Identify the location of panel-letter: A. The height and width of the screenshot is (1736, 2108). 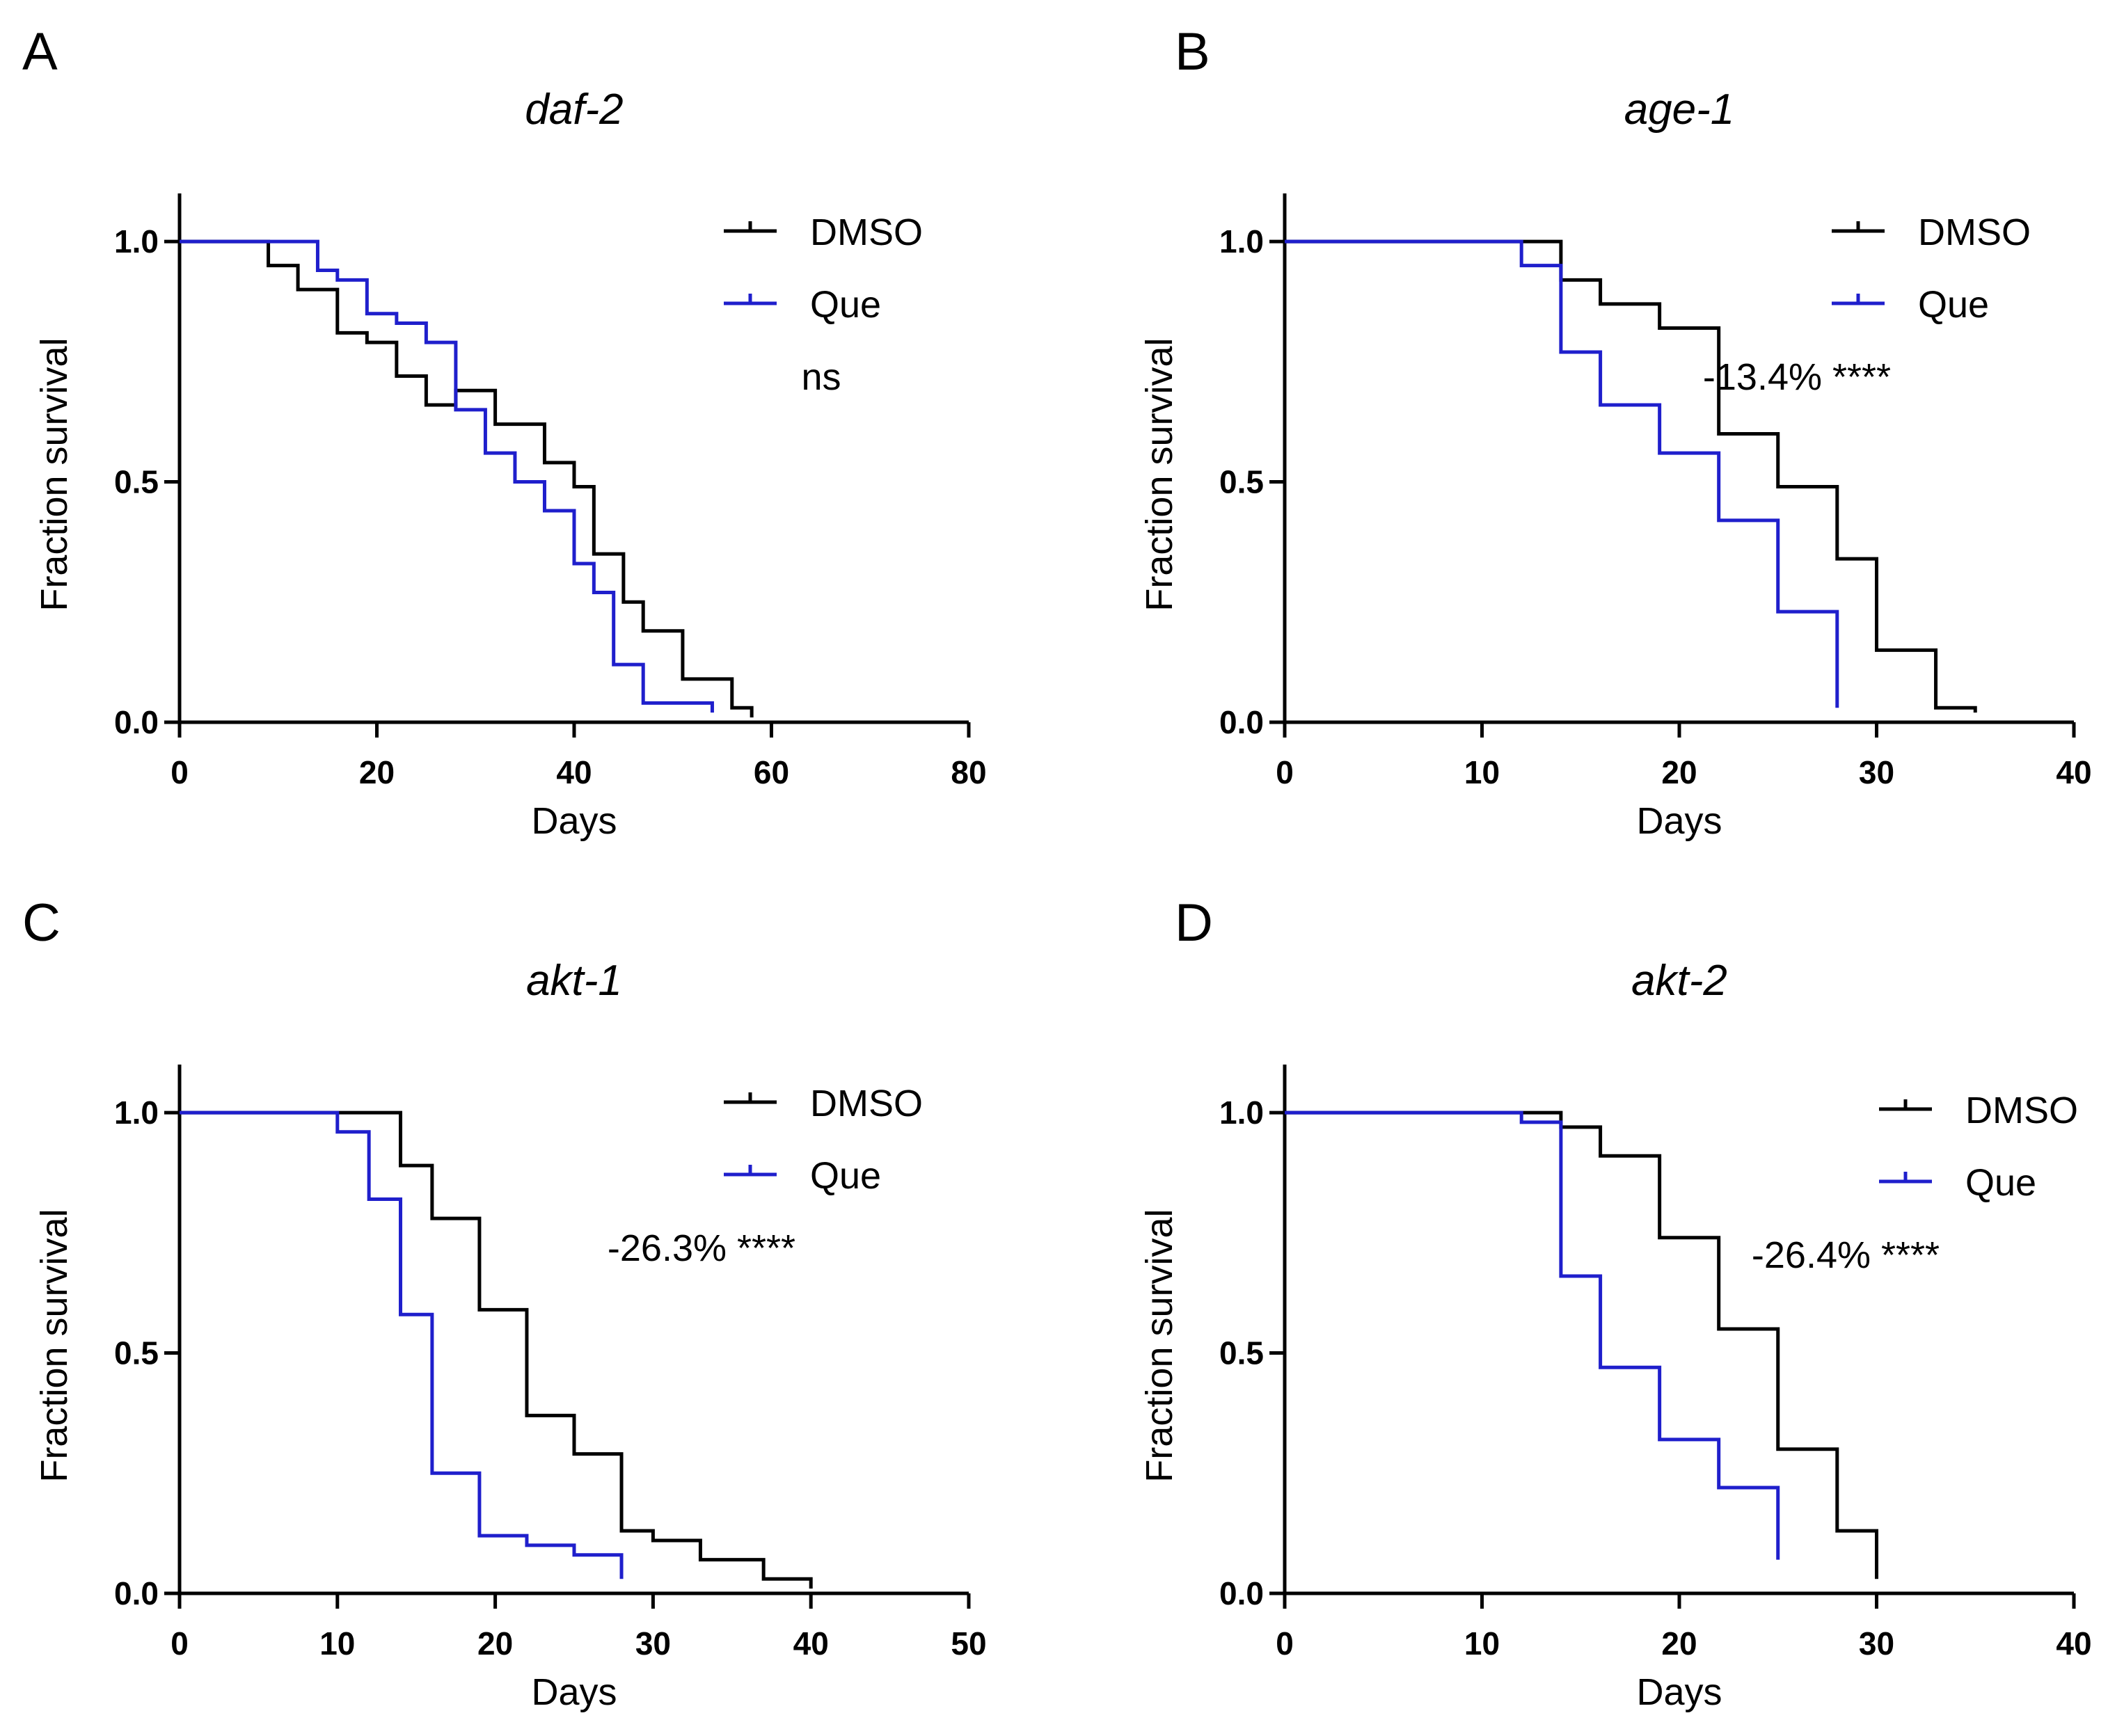
(40, 52).